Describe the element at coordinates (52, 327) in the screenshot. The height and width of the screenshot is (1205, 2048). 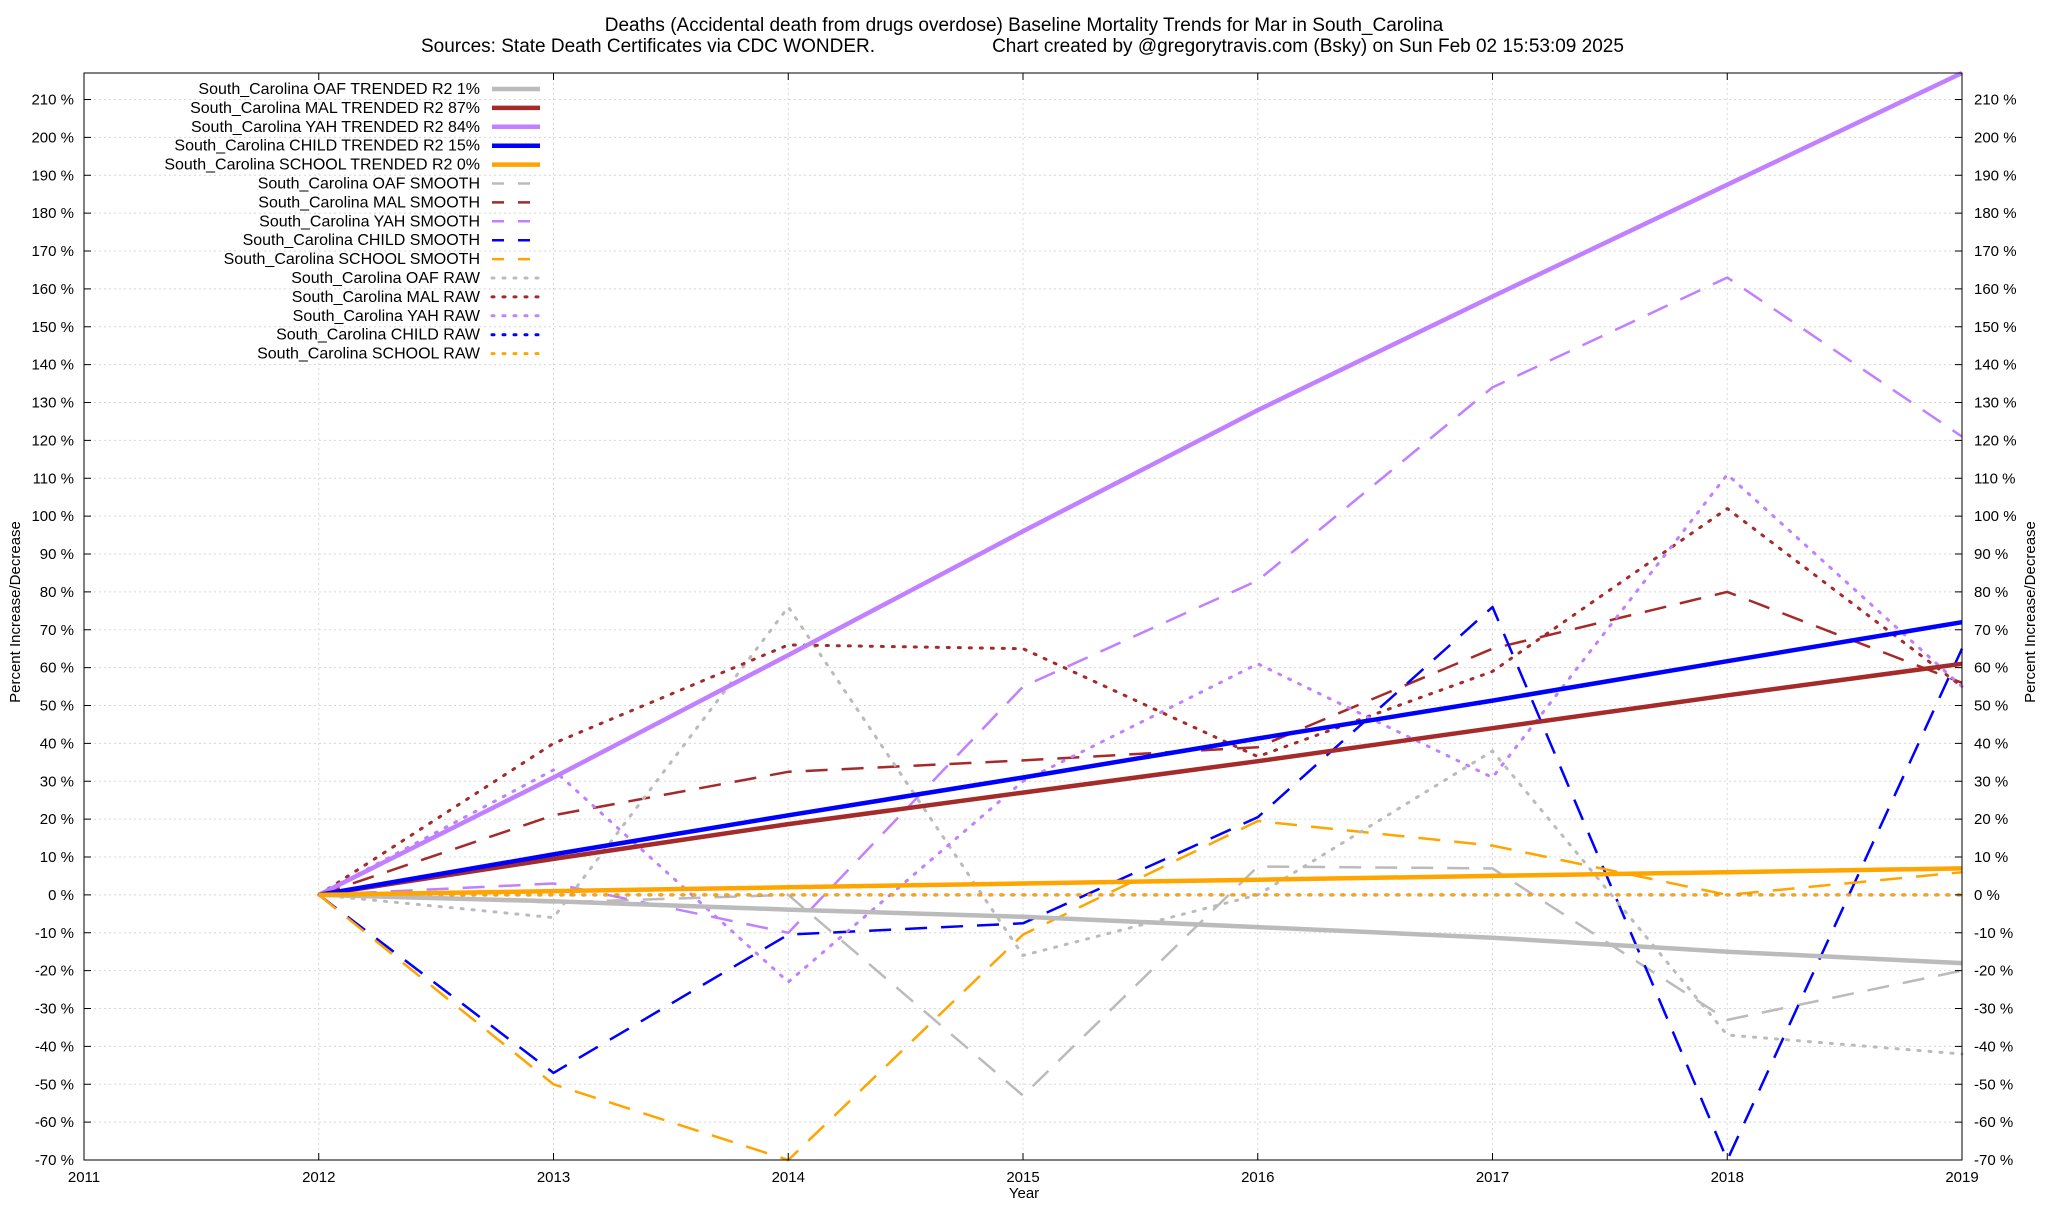
I see `y-tick-label-left: 150 %` at that location.